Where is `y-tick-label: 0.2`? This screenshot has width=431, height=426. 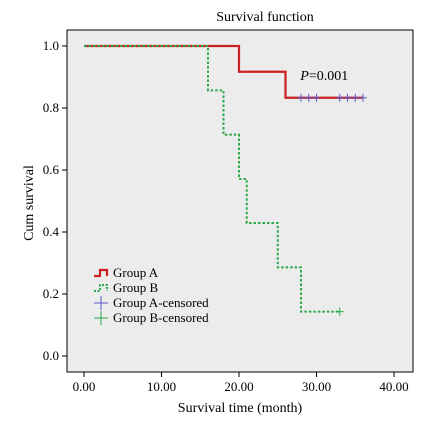
y-tick-label: 0.2 is located at coordinates (51, 293).